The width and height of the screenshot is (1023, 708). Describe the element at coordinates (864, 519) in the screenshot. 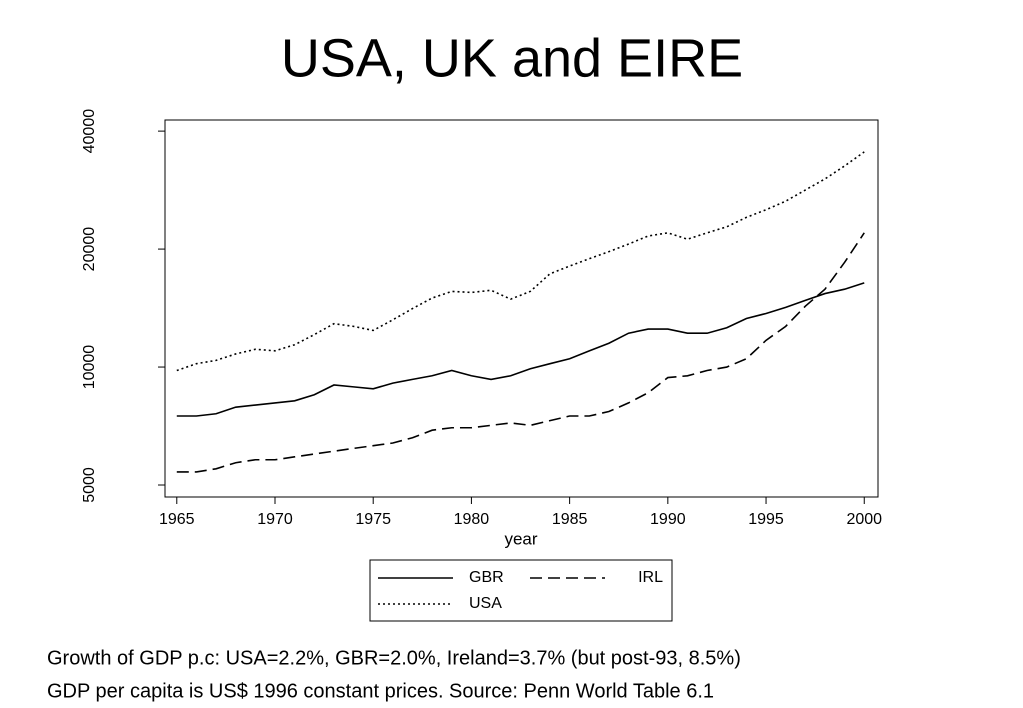

I see `x-tick-label: 2000` at that location.